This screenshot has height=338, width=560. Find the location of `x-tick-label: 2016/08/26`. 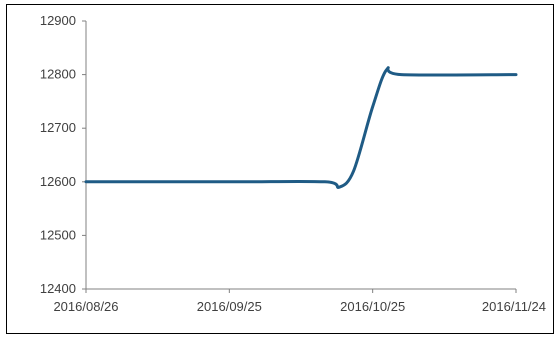

x-tick-label: 2016/08/26 is located at coordinates (85, 306).